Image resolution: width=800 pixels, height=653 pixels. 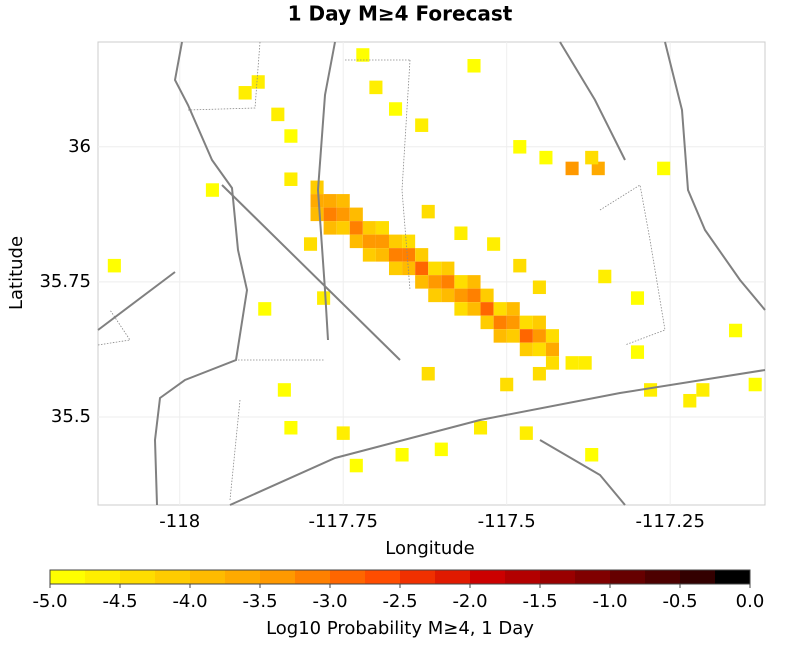 What do you see at coordinates (65, 281) in the screenshot?
I see `y-tick-label: 35.75` at bounding box center [65, 281].